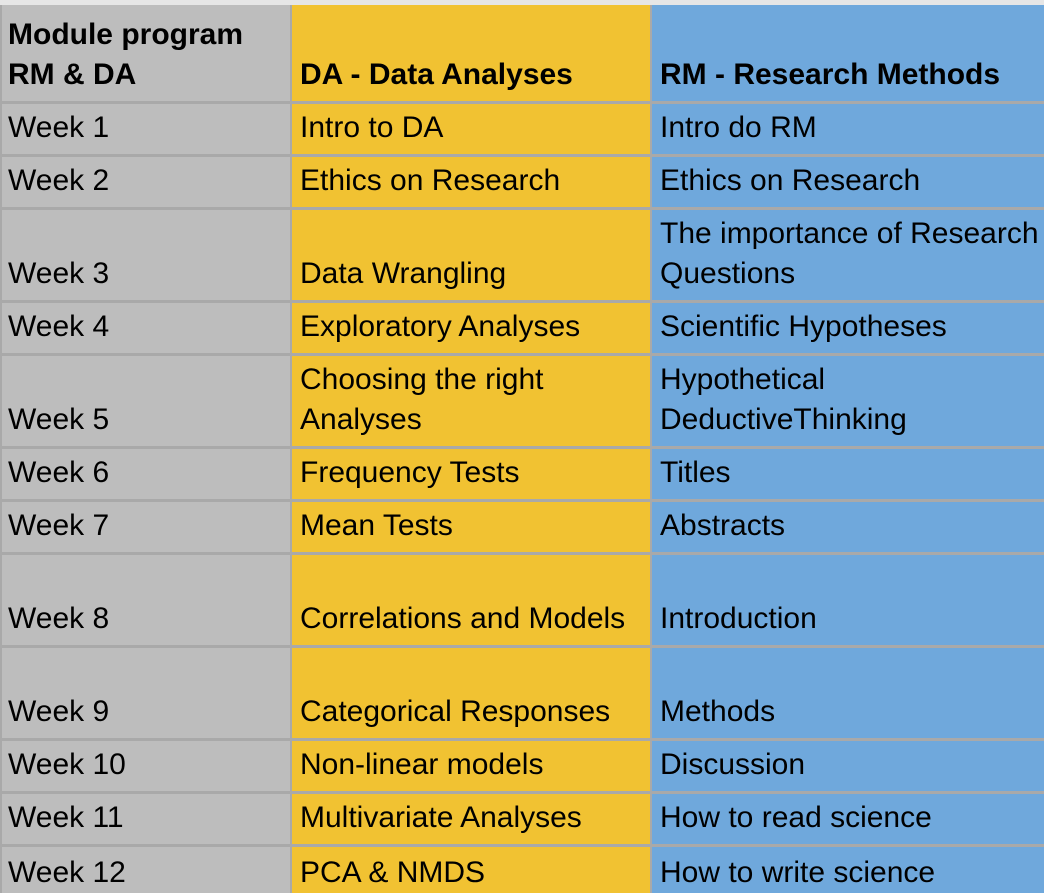 This screenshot has height=893, width=1044. I want to click on week-cell: Week 7, so click(146, 526).